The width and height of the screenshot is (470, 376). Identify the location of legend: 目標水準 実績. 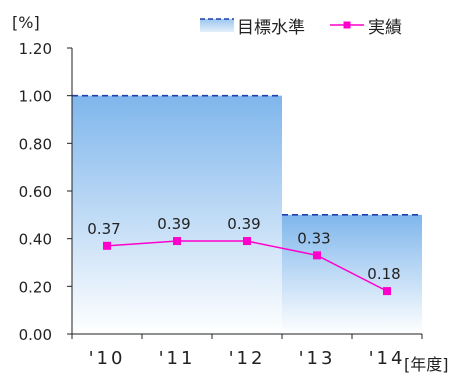
(301, 28).